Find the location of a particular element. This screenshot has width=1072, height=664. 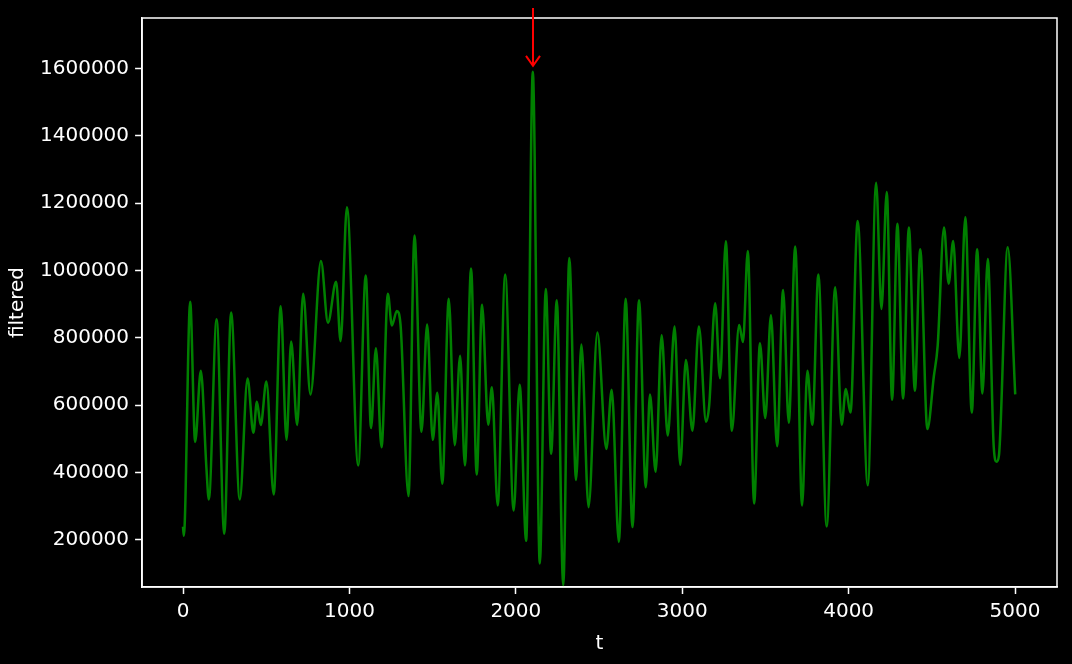

y-tick-label: 1200000 is located at coordinates (84, 201).